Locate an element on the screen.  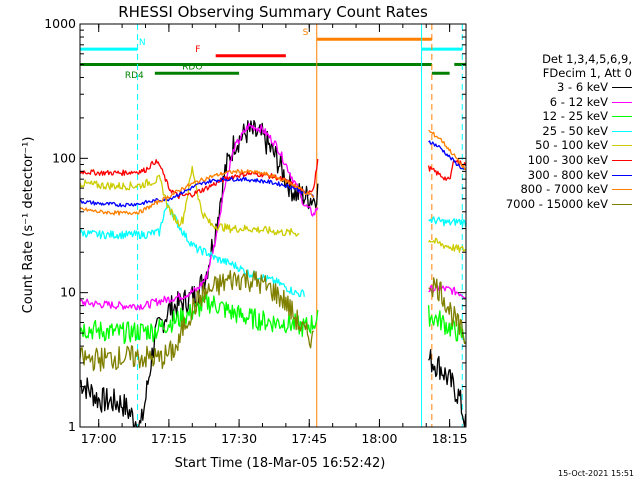
legend-entry: 25 - 50 keV is located at coordinates (557, 131).